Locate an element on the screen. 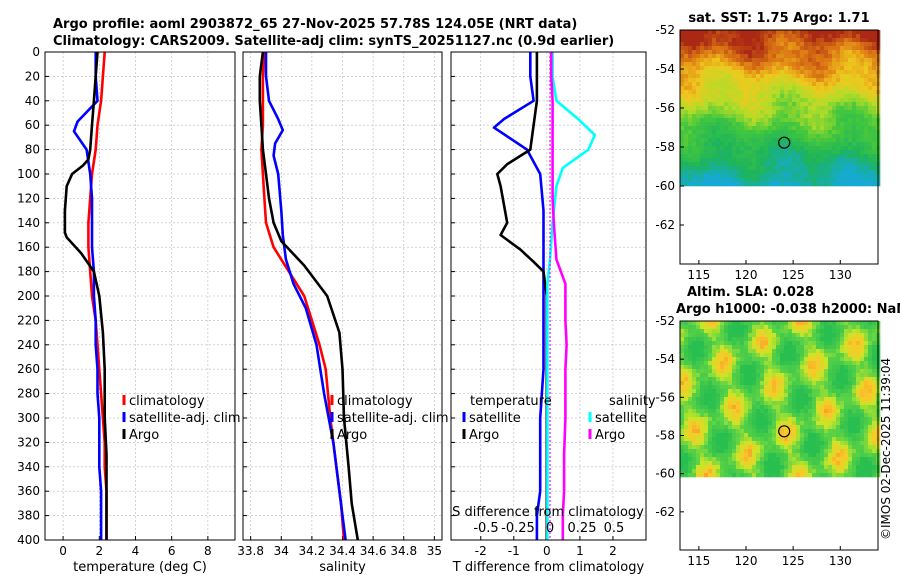  x-tick-label: -2 is located at coordinates (481, 551).